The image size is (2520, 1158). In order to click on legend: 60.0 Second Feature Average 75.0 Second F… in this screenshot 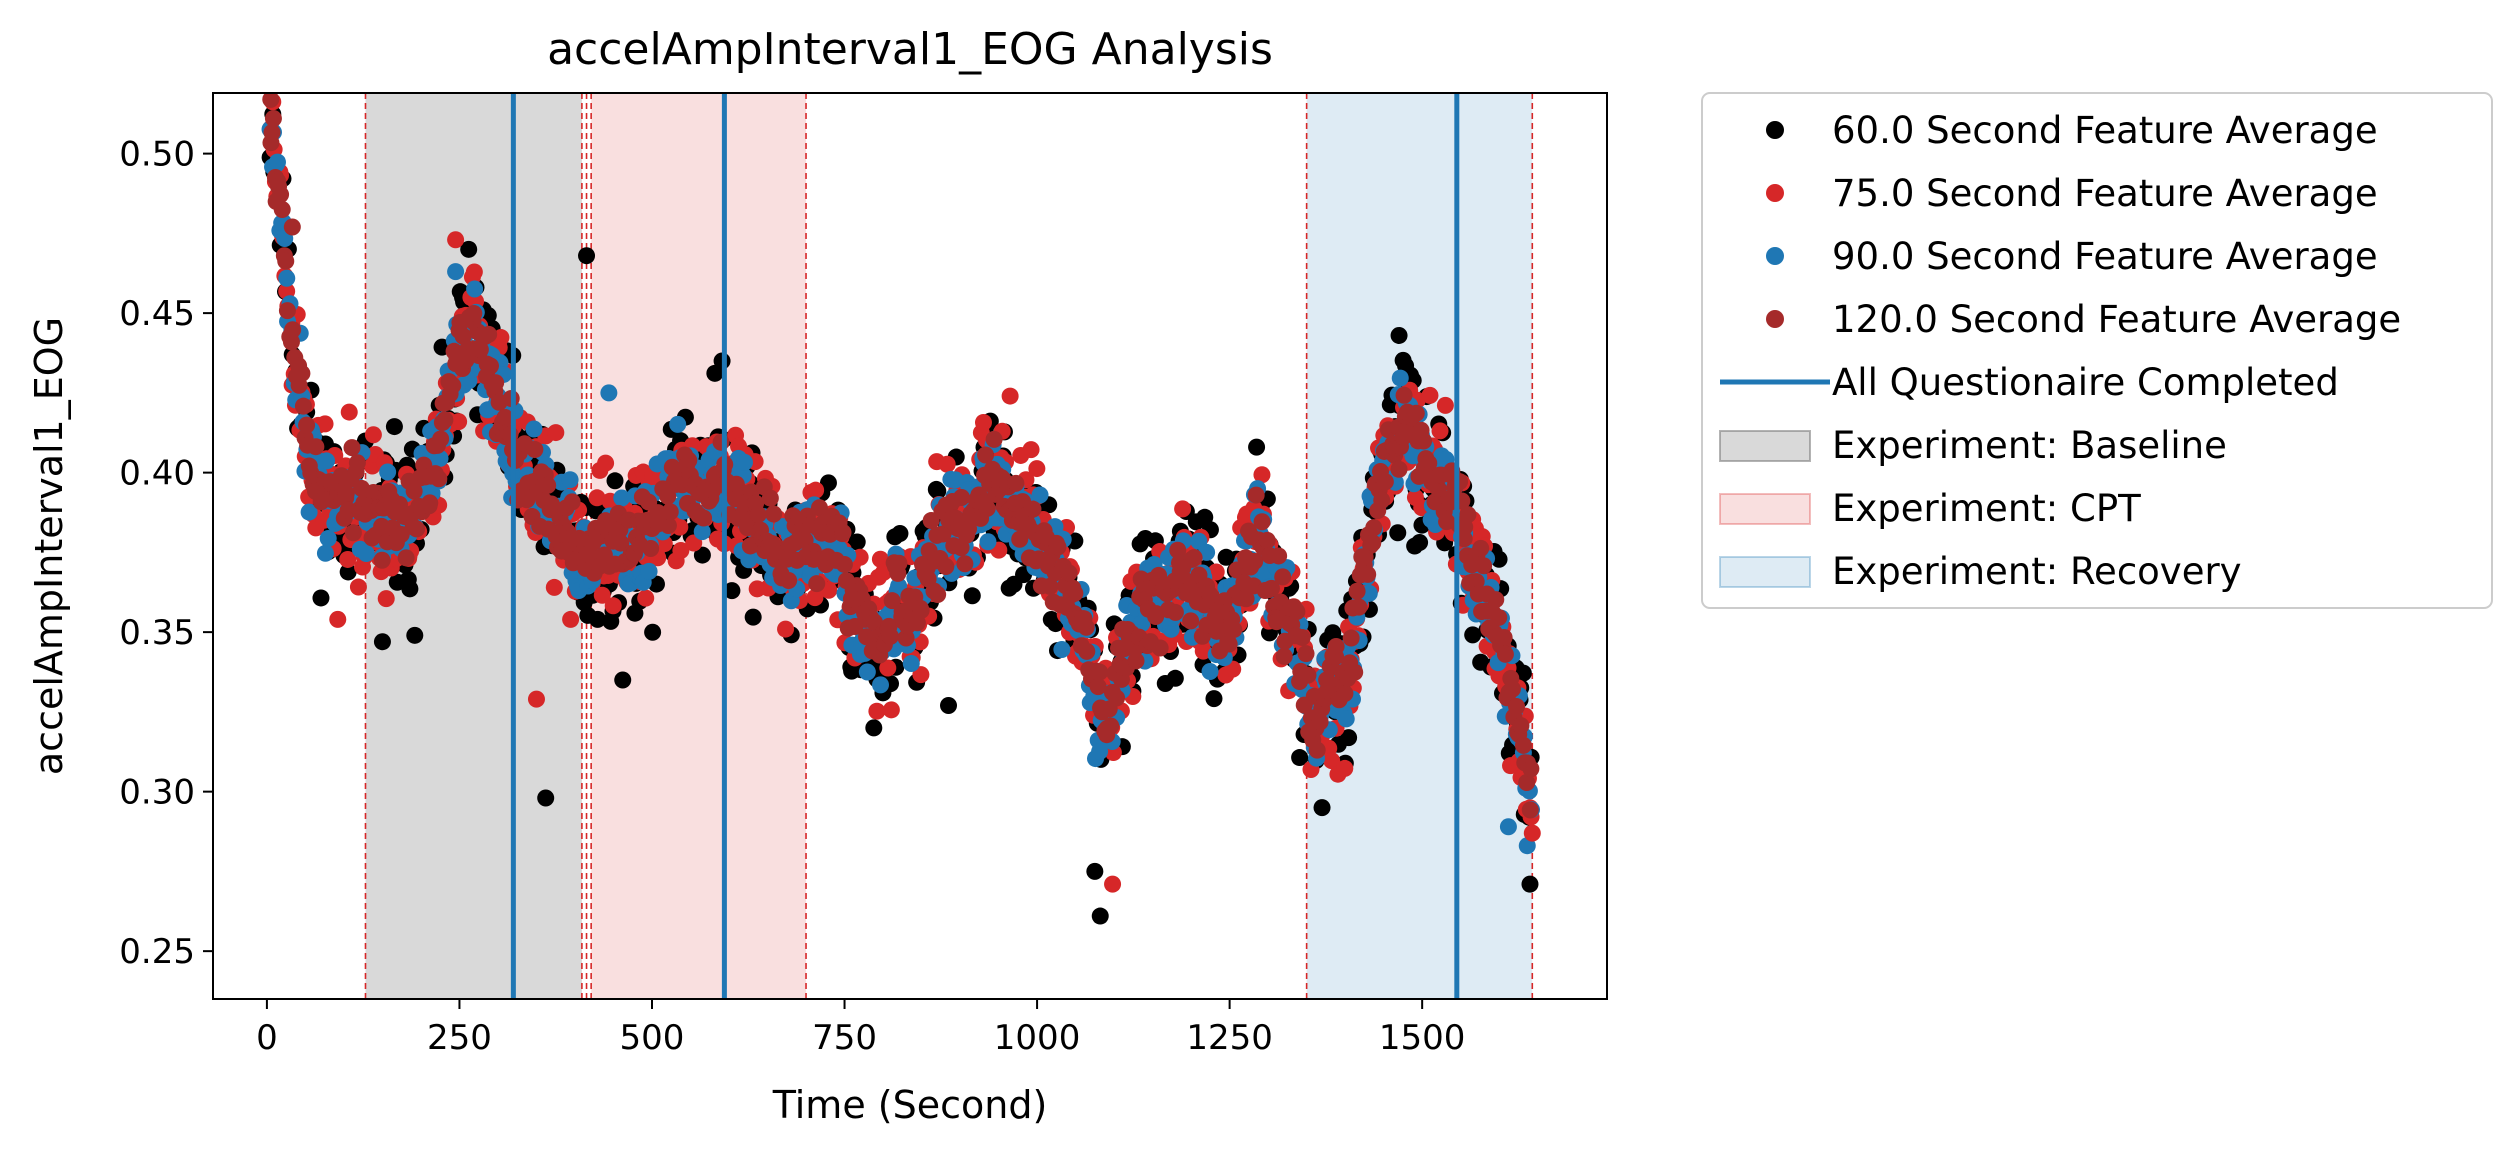, I will do `click(2097, 350)`.